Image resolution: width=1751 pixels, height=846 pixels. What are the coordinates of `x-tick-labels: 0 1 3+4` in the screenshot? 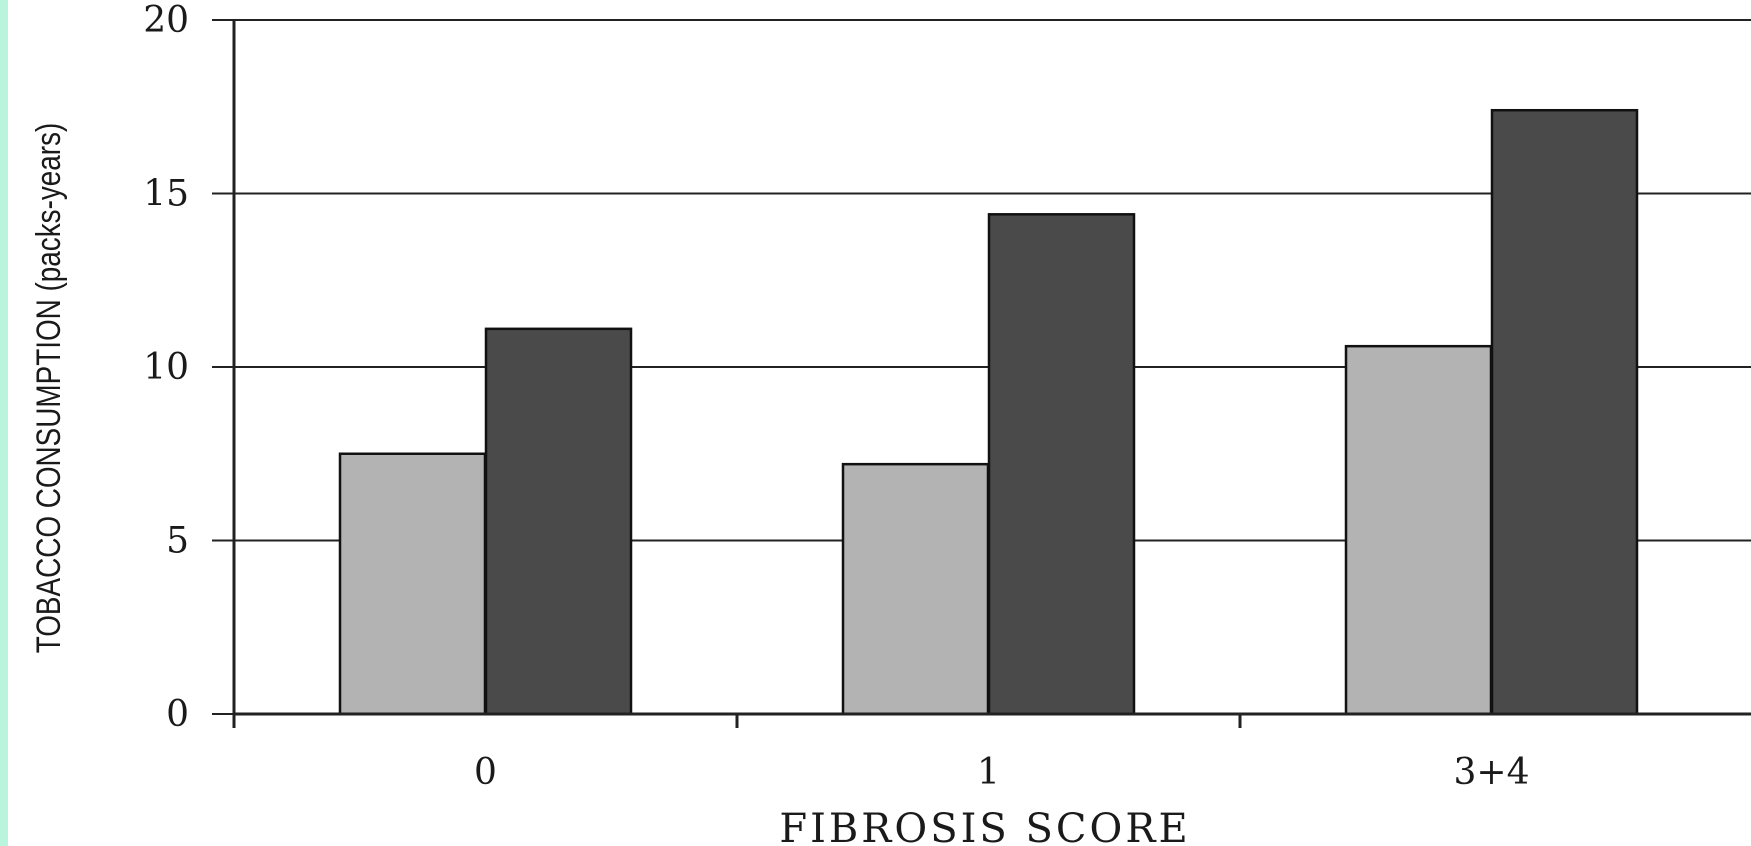 It's located at (1001, 753).